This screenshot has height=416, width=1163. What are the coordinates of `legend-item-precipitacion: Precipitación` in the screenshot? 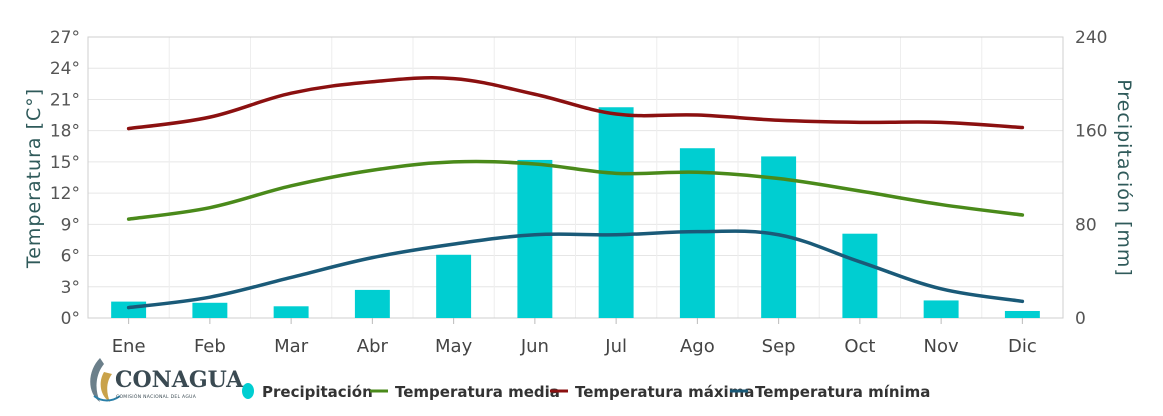 It's located at (307, 392).